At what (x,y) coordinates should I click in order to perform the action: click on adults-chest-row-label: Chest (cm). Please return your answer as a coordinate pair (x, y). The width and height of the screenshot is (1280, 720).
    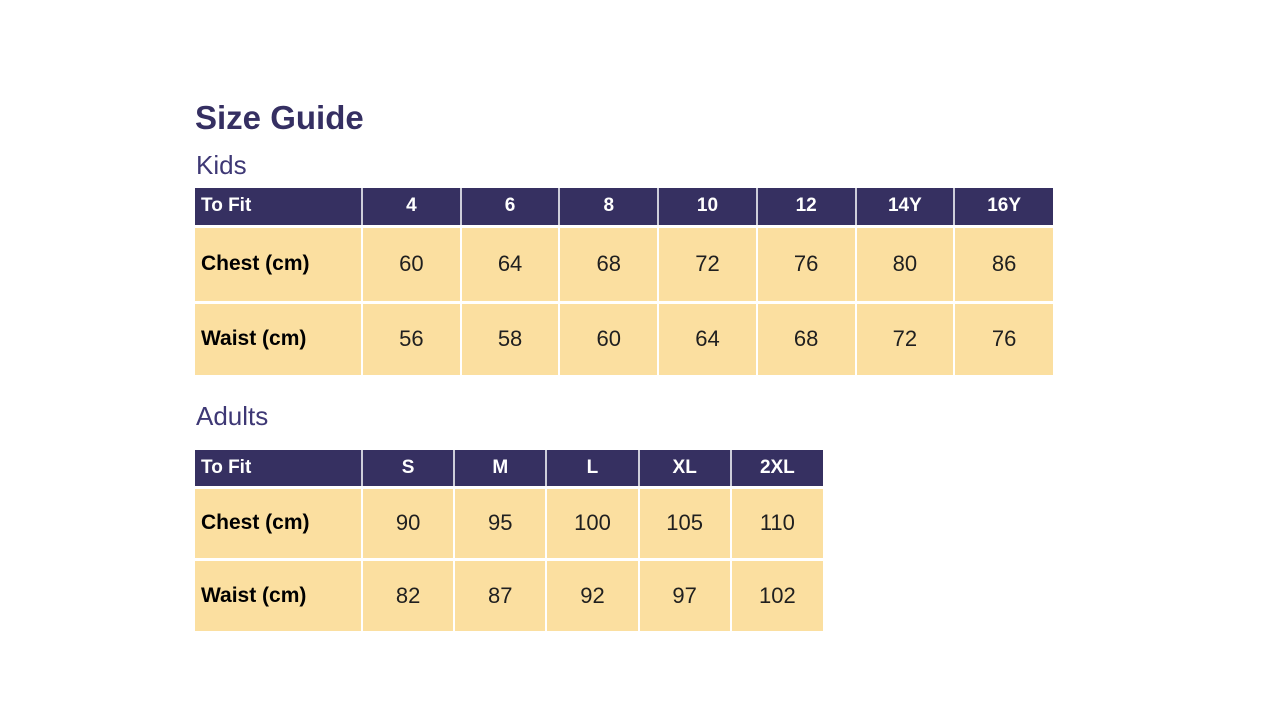
    Looking at the image, I should click on (278, 522).